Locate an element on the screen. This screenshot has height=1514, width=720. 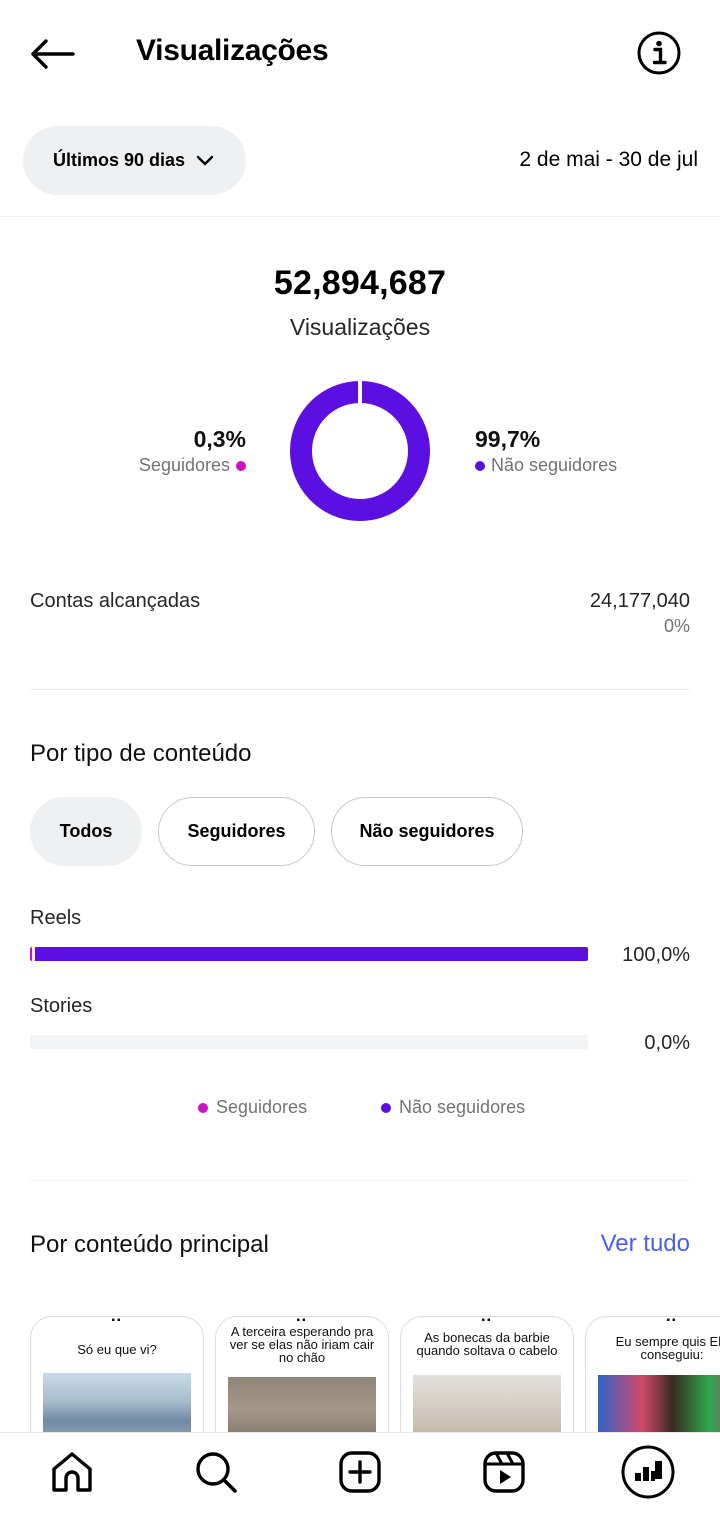
reels-icon is located at coordinates (504, 1472).